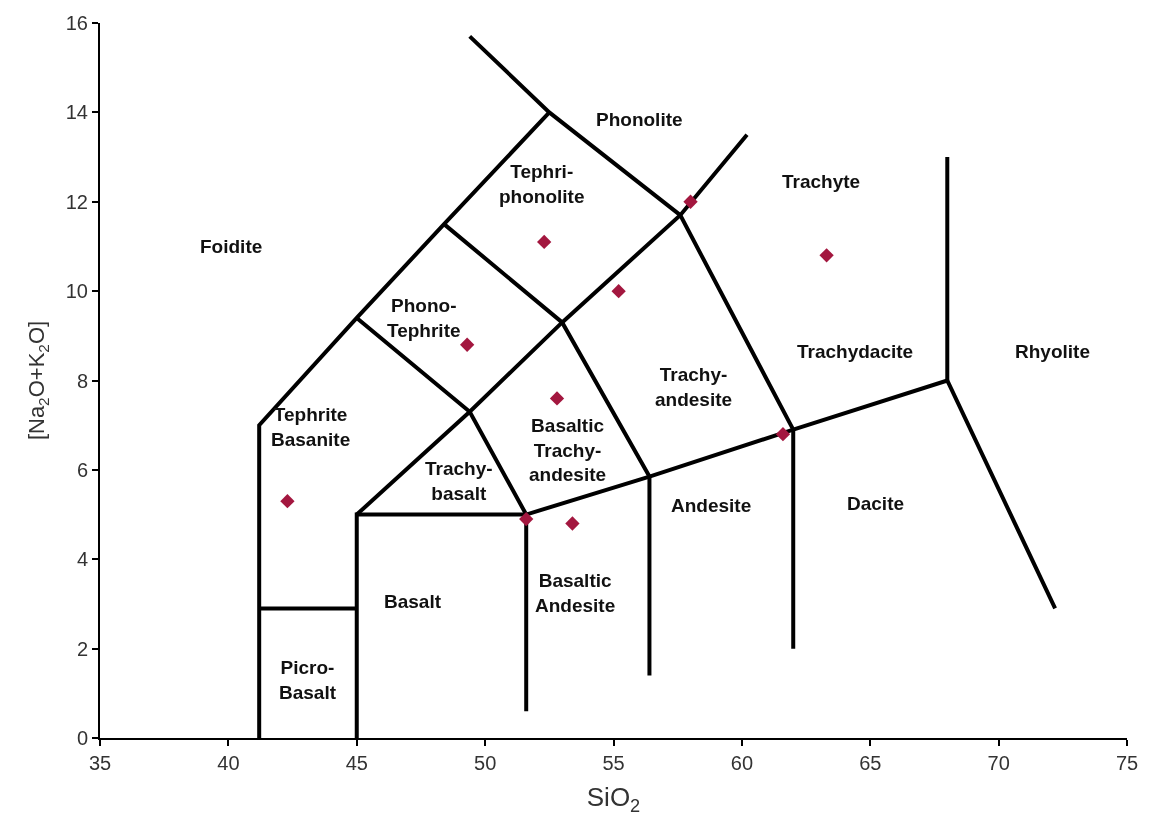 Image resolution: width=1150 pixels, height=828 pixels. What do you see at coordinates (76, 112) in the screenshot?
I see `y-tick-label: 14` at bounding box center [76, 112].